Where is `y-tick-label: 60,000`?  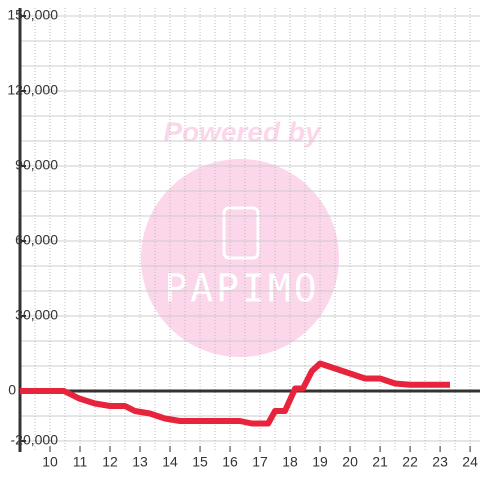
y-tick-label: 60,000 is located at coordinates (36, 240).